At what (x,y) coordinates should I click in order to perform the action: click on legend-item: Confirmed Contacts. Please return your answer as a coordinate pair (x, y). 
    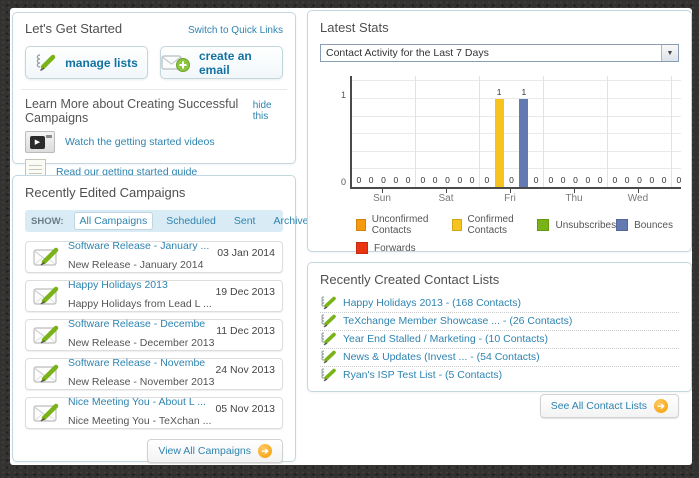
    Looking at the image, I should click on (494, 225).